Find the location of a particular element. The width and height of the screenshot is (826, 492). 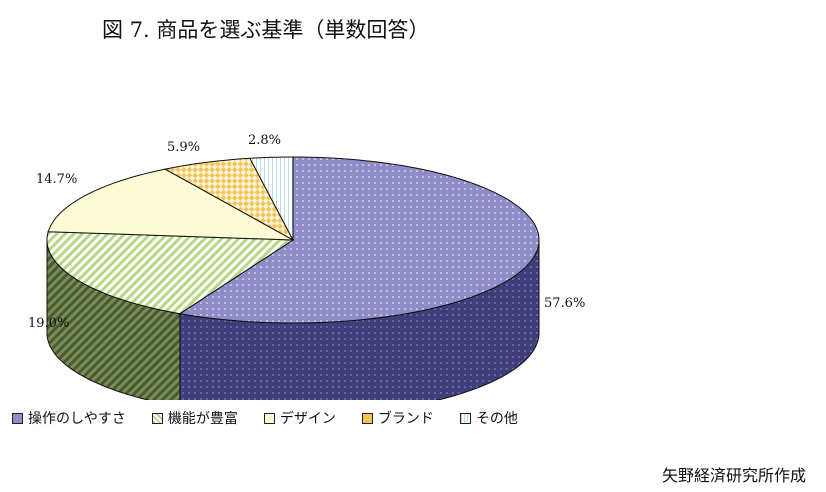

source-credit: 矢野経済研究所作成 is located at coordinates (733, 475).